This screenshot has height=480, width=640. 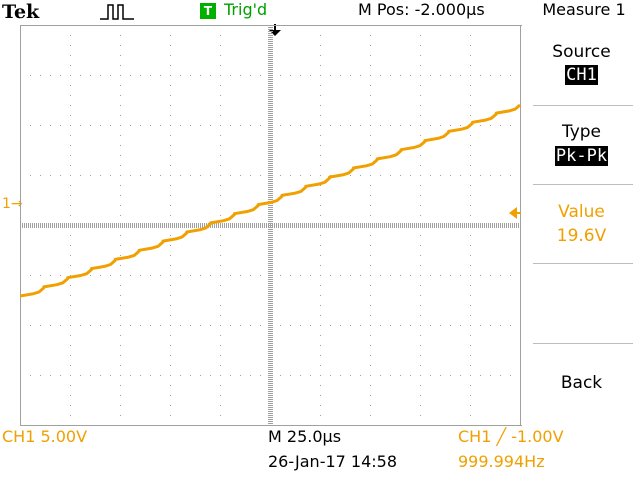 What do you see at coordinates (501, 461) in the screenshot?
I see `frequency-readout: 999.994Hz` at bounding box center [501, 461].